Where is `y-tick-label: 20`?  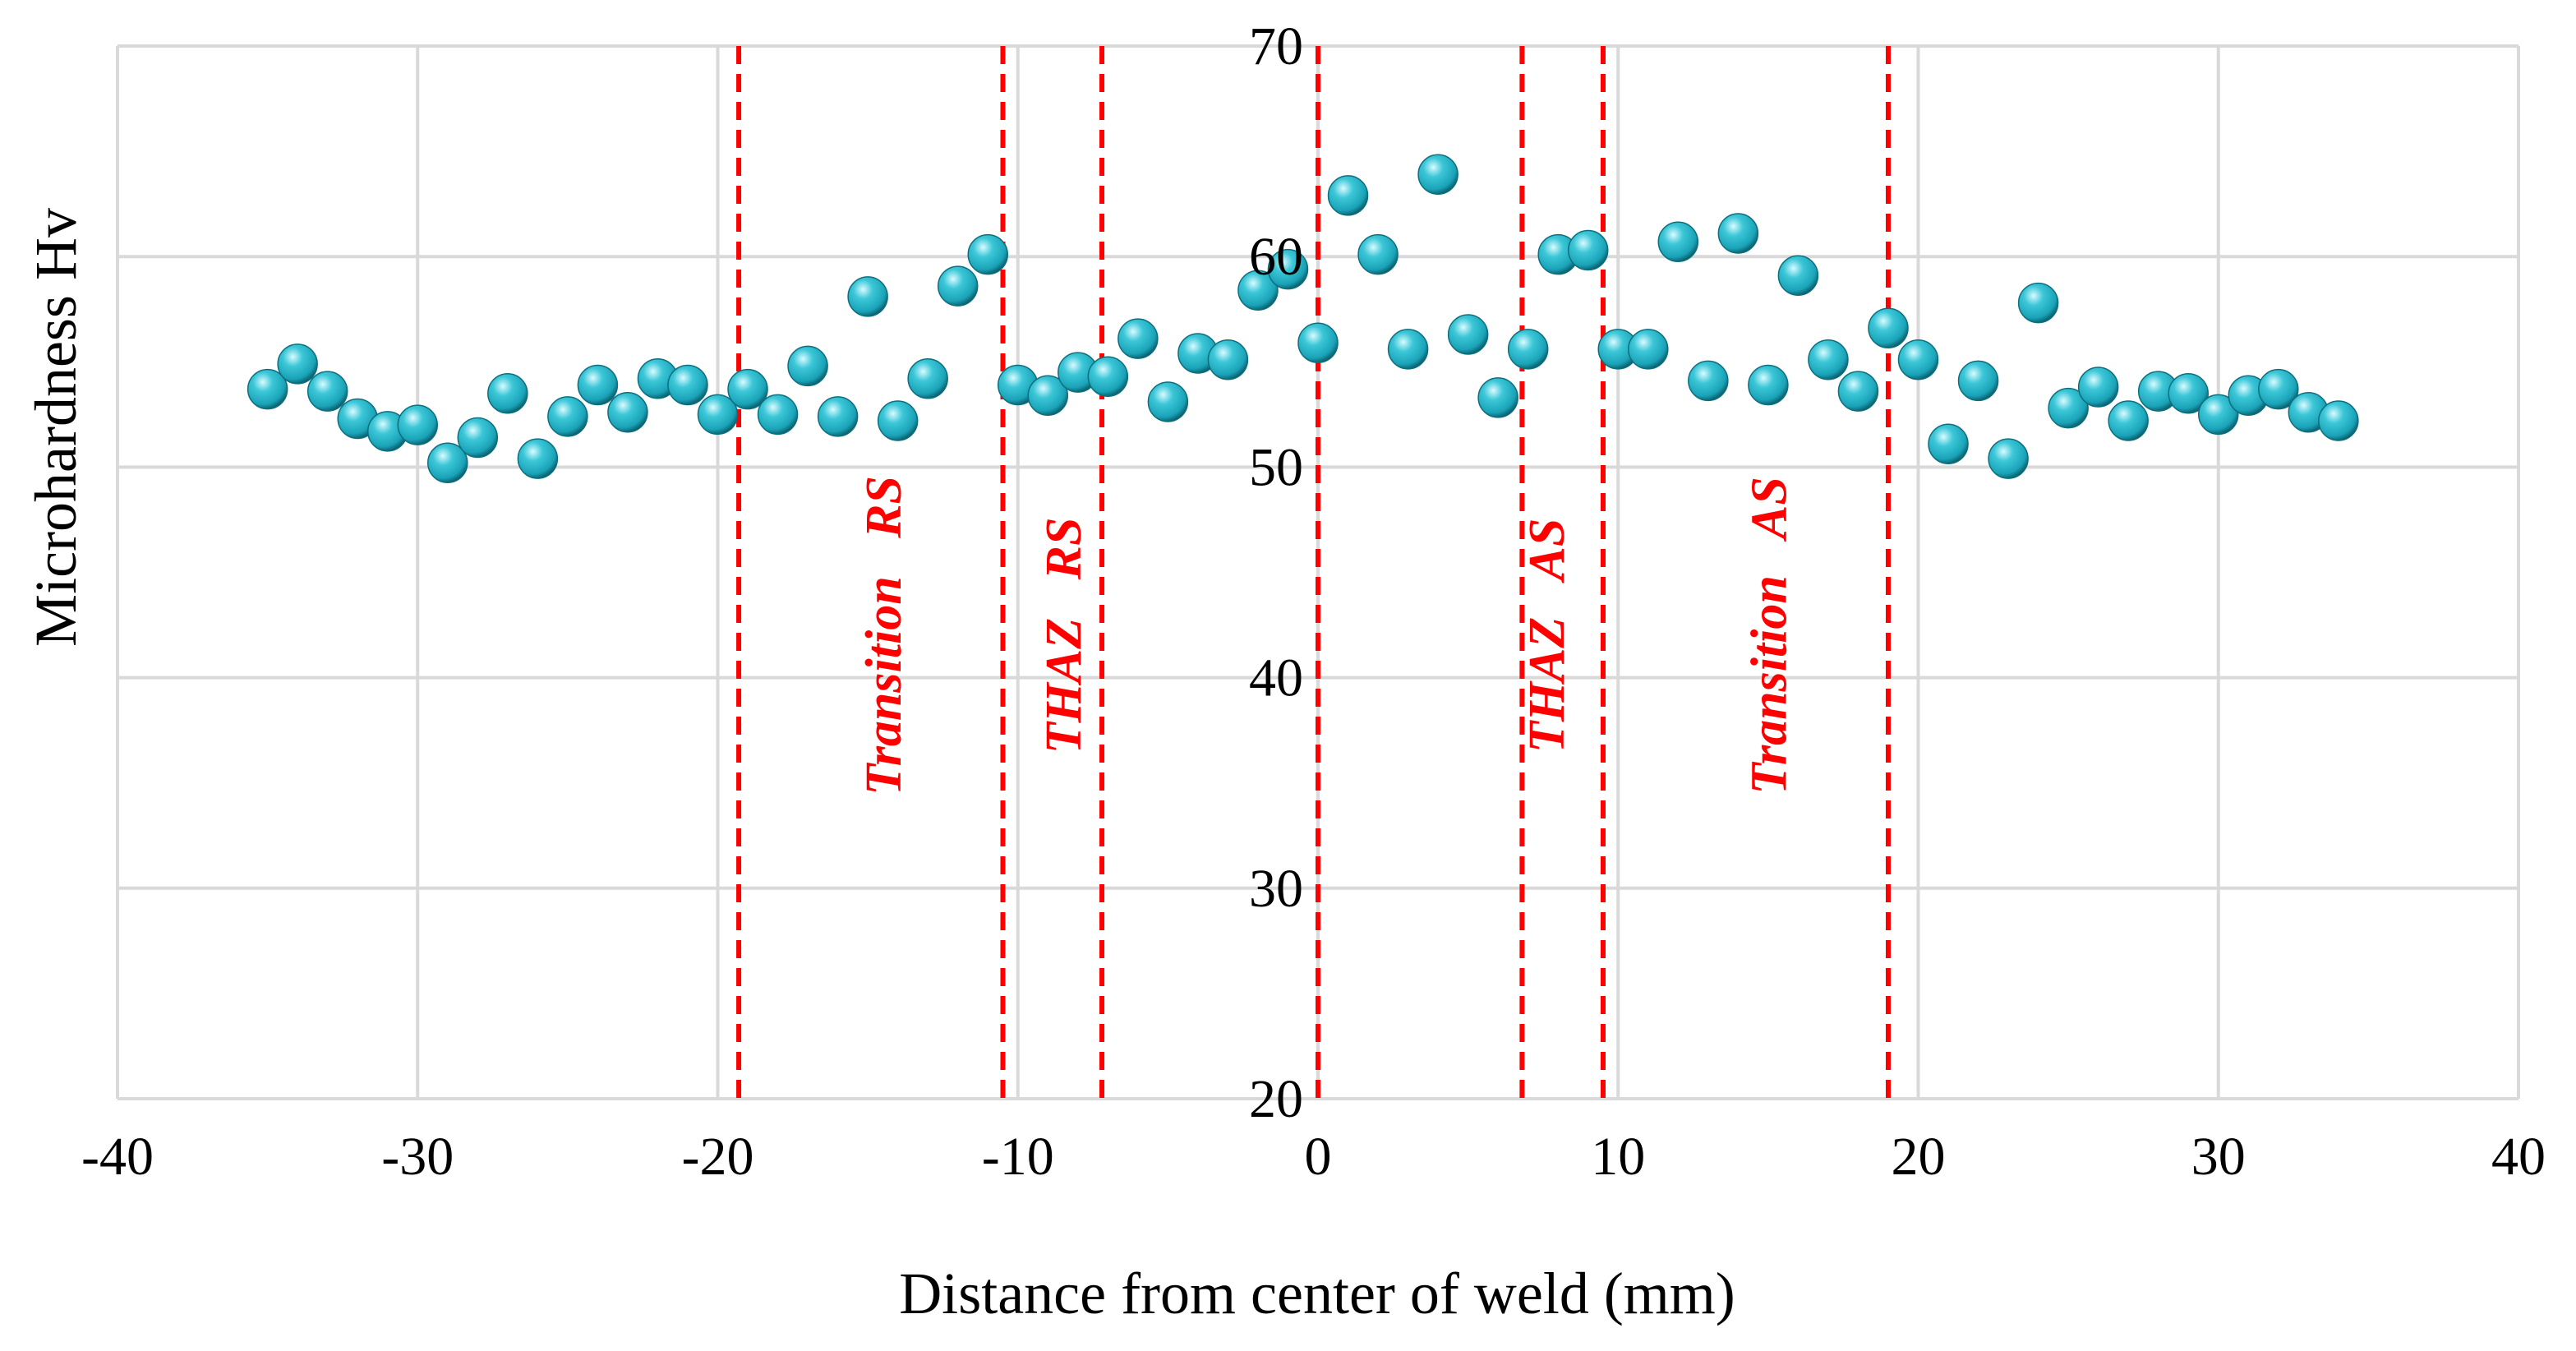
y-tick-label: 20 is located at coordinates (1276, 1099).